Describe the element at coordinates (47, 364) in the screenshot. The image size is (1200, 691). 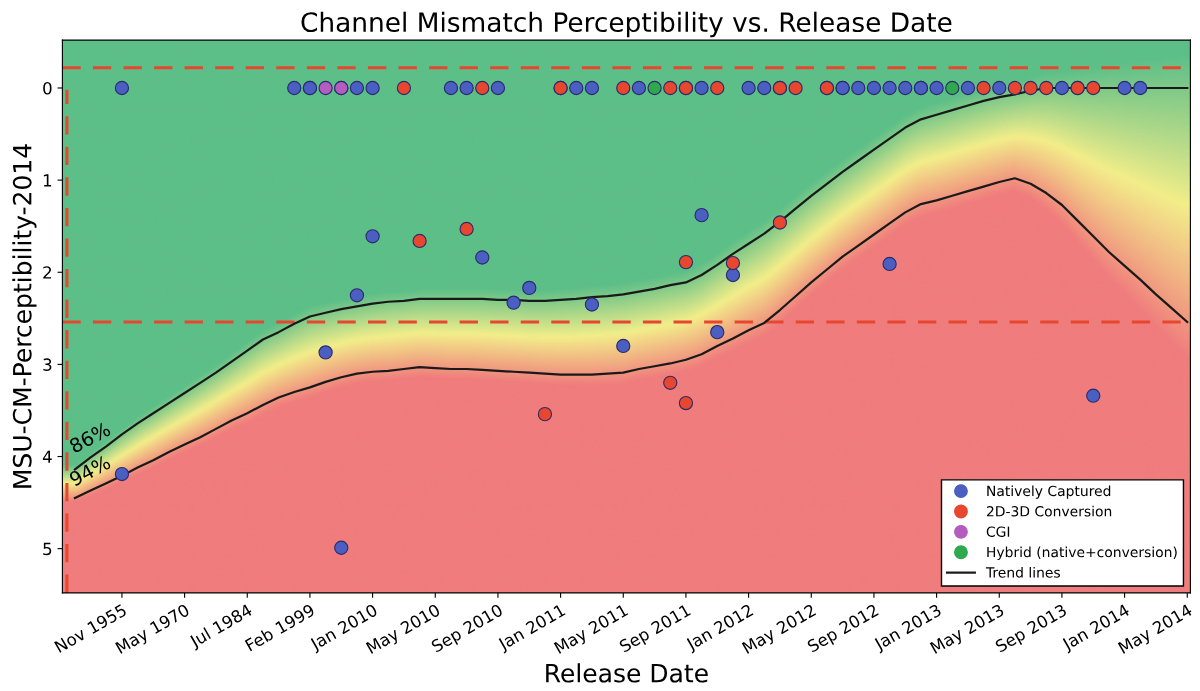
I see `y-tick-label: 3` at that location.